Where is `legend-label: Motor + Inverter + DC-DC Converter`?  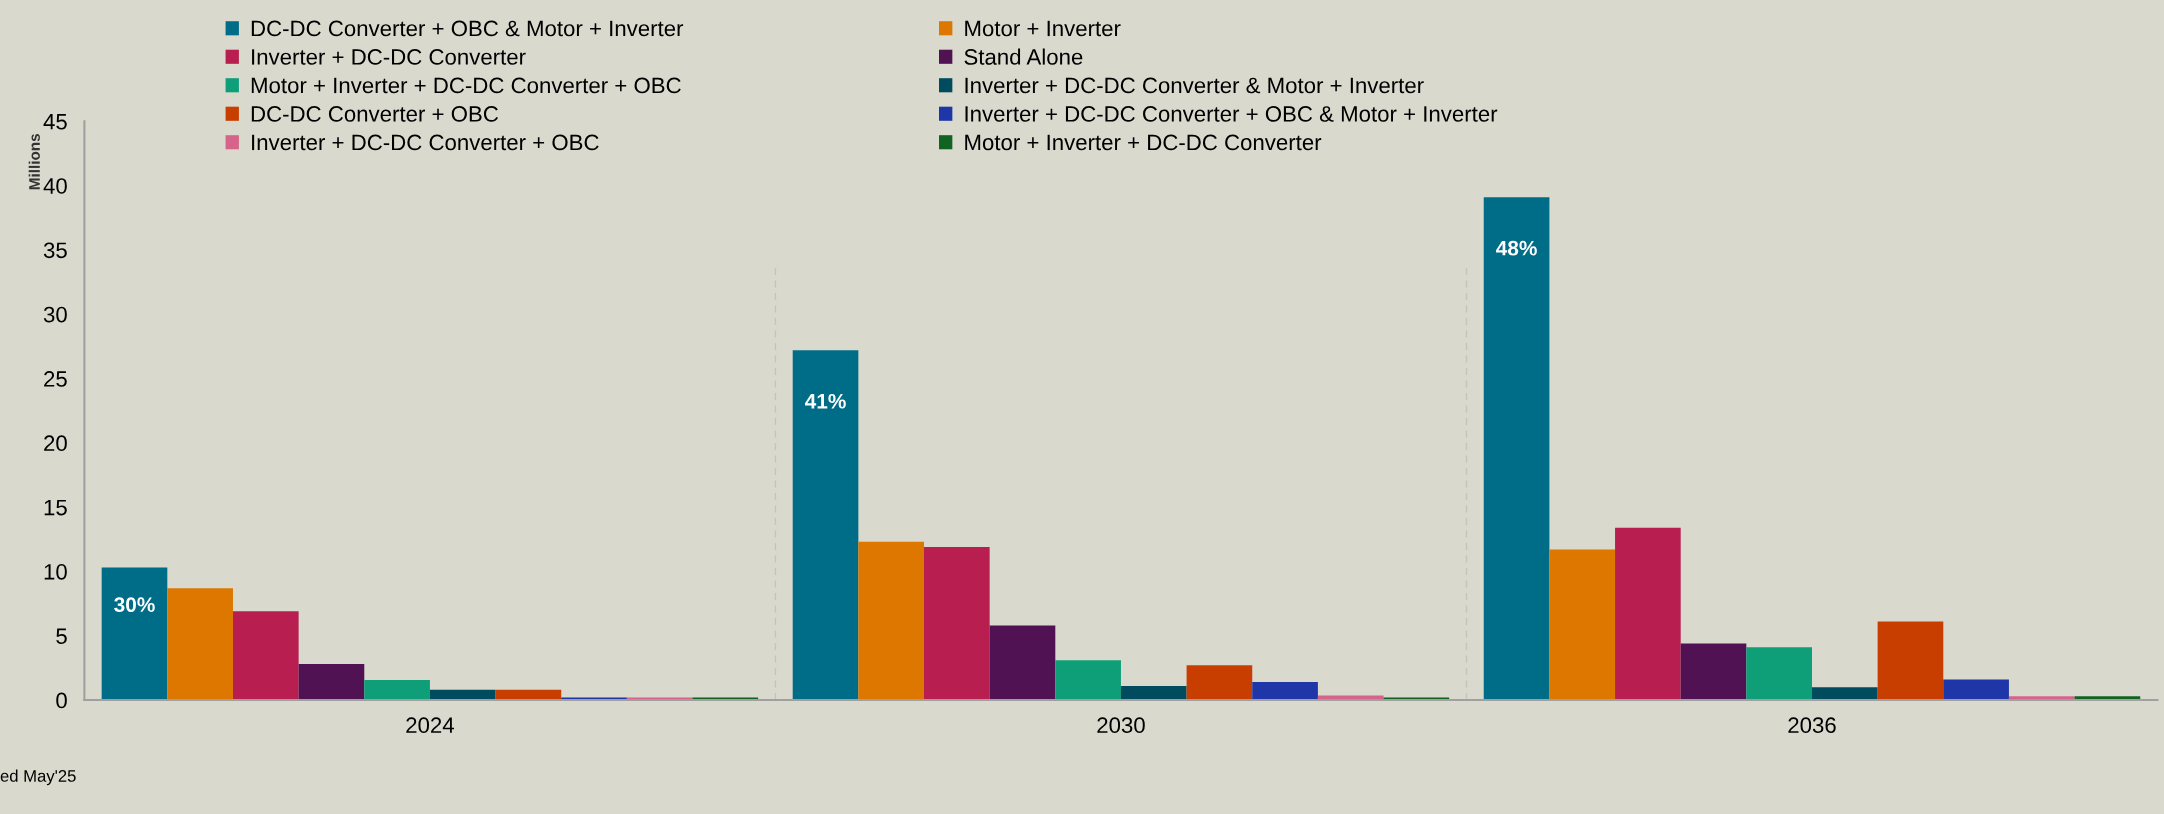 legend-label: Motor + Inverter + DC-DC Converter is located at coordinates (1143, 142).